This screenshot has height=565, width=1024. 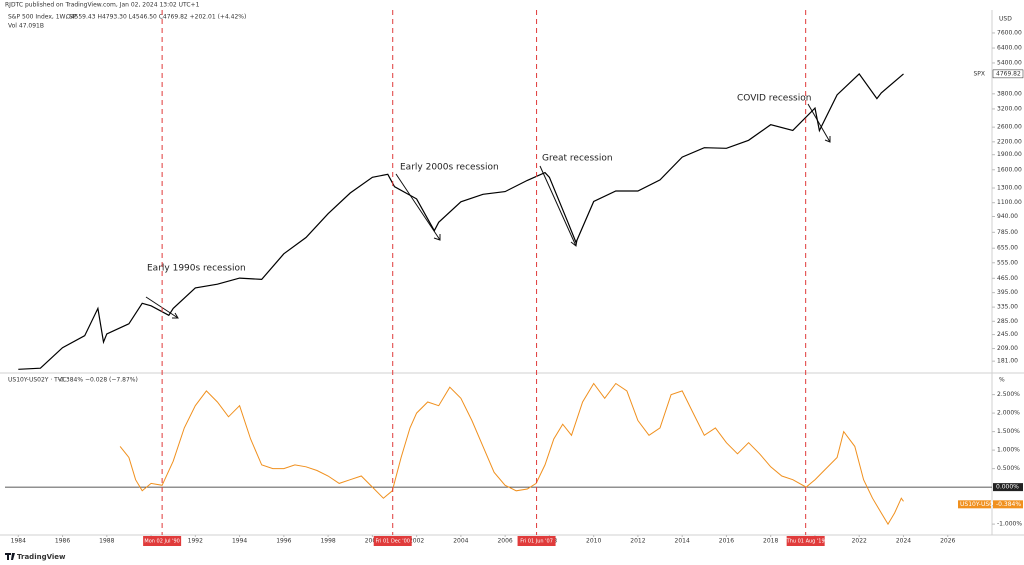 What do you see at coordinates (1007, 248) in the screenshot?
I see `y-tick-label: 655.00` at bounding box center [1007, 248].